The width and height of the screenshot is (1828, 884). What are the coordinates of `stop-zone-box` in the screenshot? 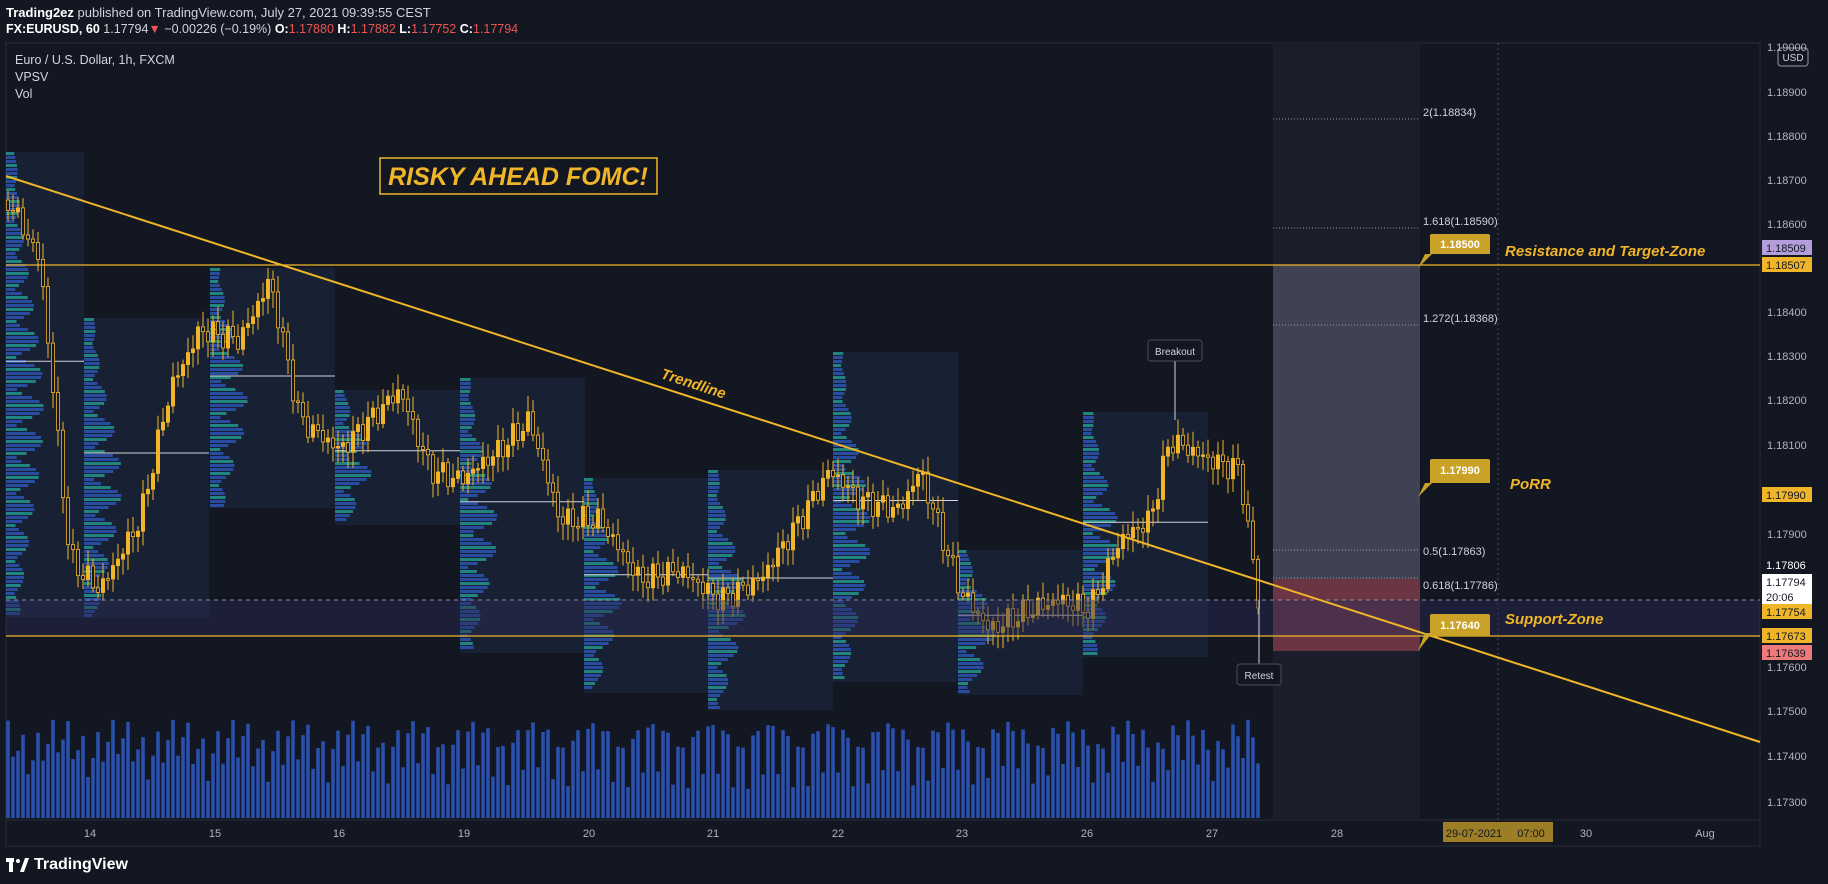 It's located at (1346, 615).